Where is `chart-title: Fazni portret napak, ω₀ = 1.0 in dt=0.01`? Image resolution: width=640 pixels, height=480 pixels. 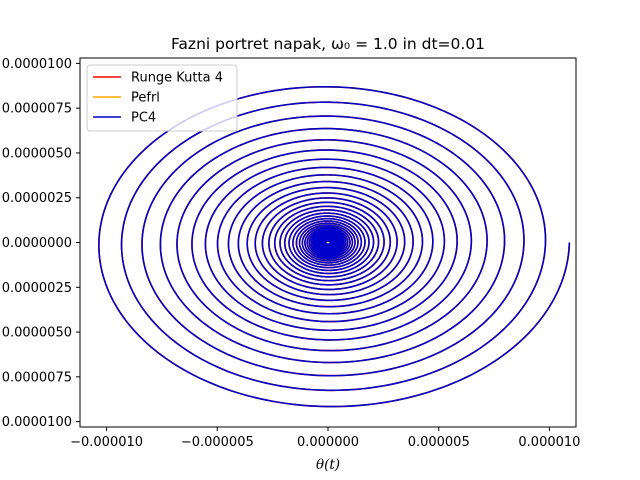 chart-title: Fazni portret napak, ω₀ = 1.0 in dt=0.01 is located at coordinates (328, 44).